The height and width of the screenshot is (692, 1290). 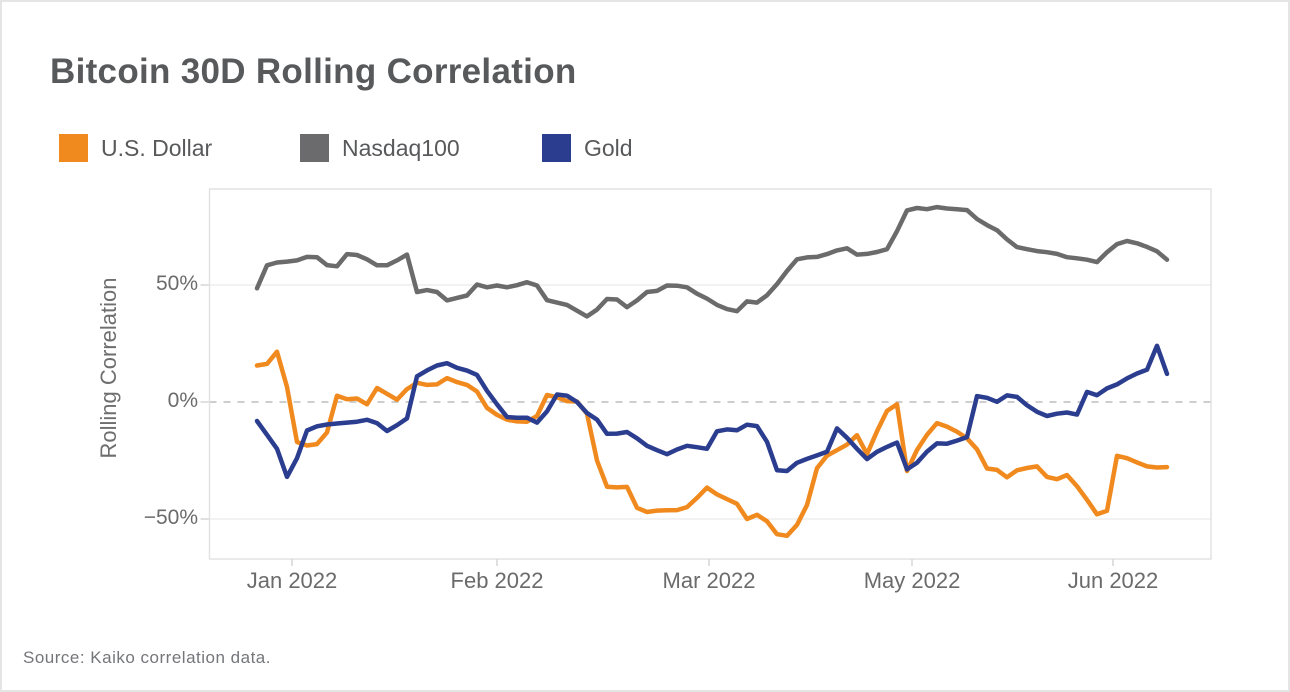 What do you see at coordinates (556, 148) in the screenshot?
I see `gold-swatch-icon` at bounding box center [556, 148].